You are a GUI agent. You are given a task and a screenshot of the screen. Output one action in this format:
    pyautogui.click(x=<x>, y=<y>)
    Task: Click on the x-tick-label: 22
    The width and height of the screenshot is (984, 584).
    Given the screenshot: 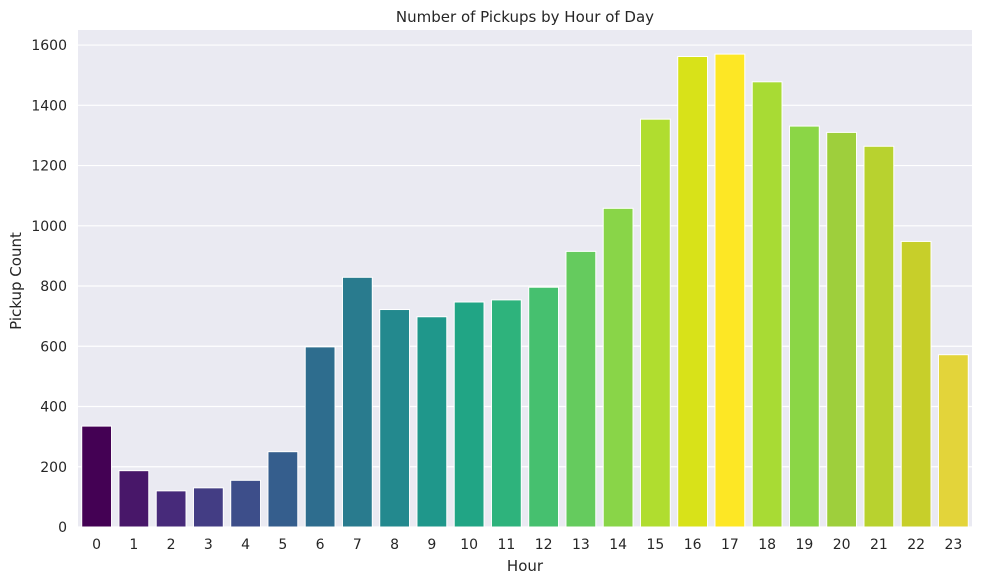 What is the action you would take?
    pyautogui.click(x=916, y=545)
    